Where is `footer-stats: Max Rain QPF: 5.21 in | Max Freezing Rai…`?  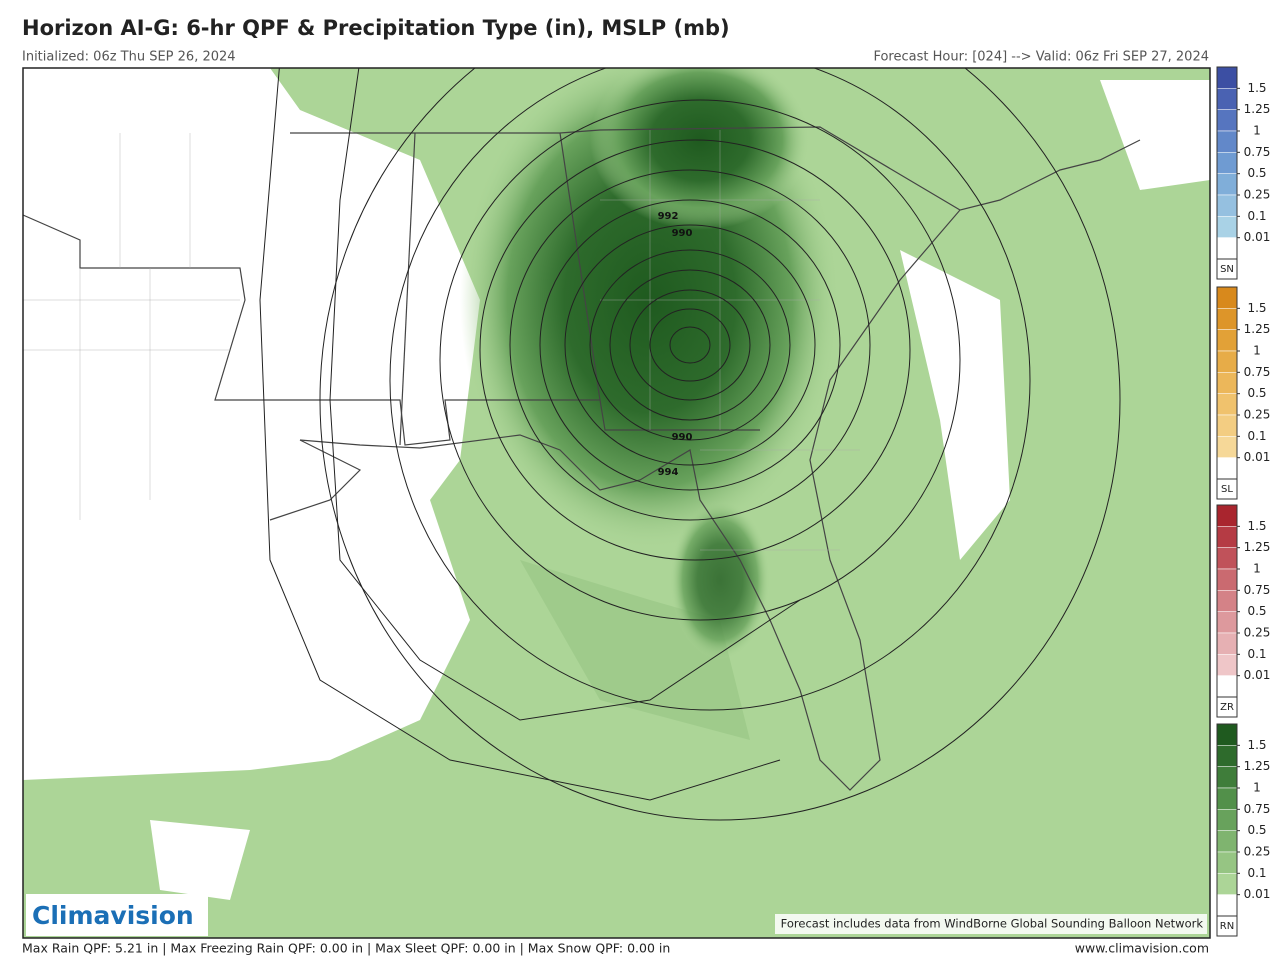
footer-stats: Max Rain QPF: 5.21 in | Max Freezing Rai… is located at coordinates (346, 948).